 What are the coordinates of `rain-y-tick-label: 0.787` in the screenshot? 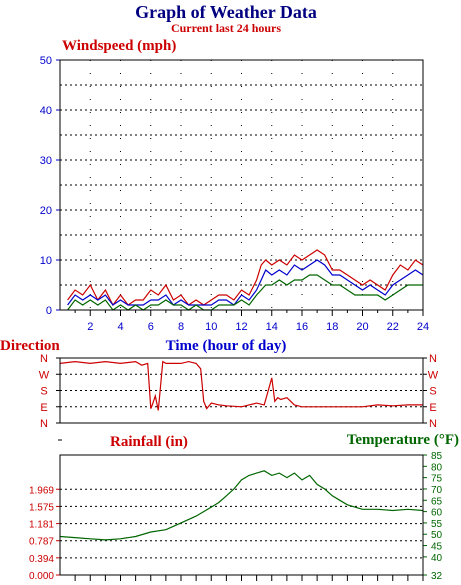 It's located at (41, 542).